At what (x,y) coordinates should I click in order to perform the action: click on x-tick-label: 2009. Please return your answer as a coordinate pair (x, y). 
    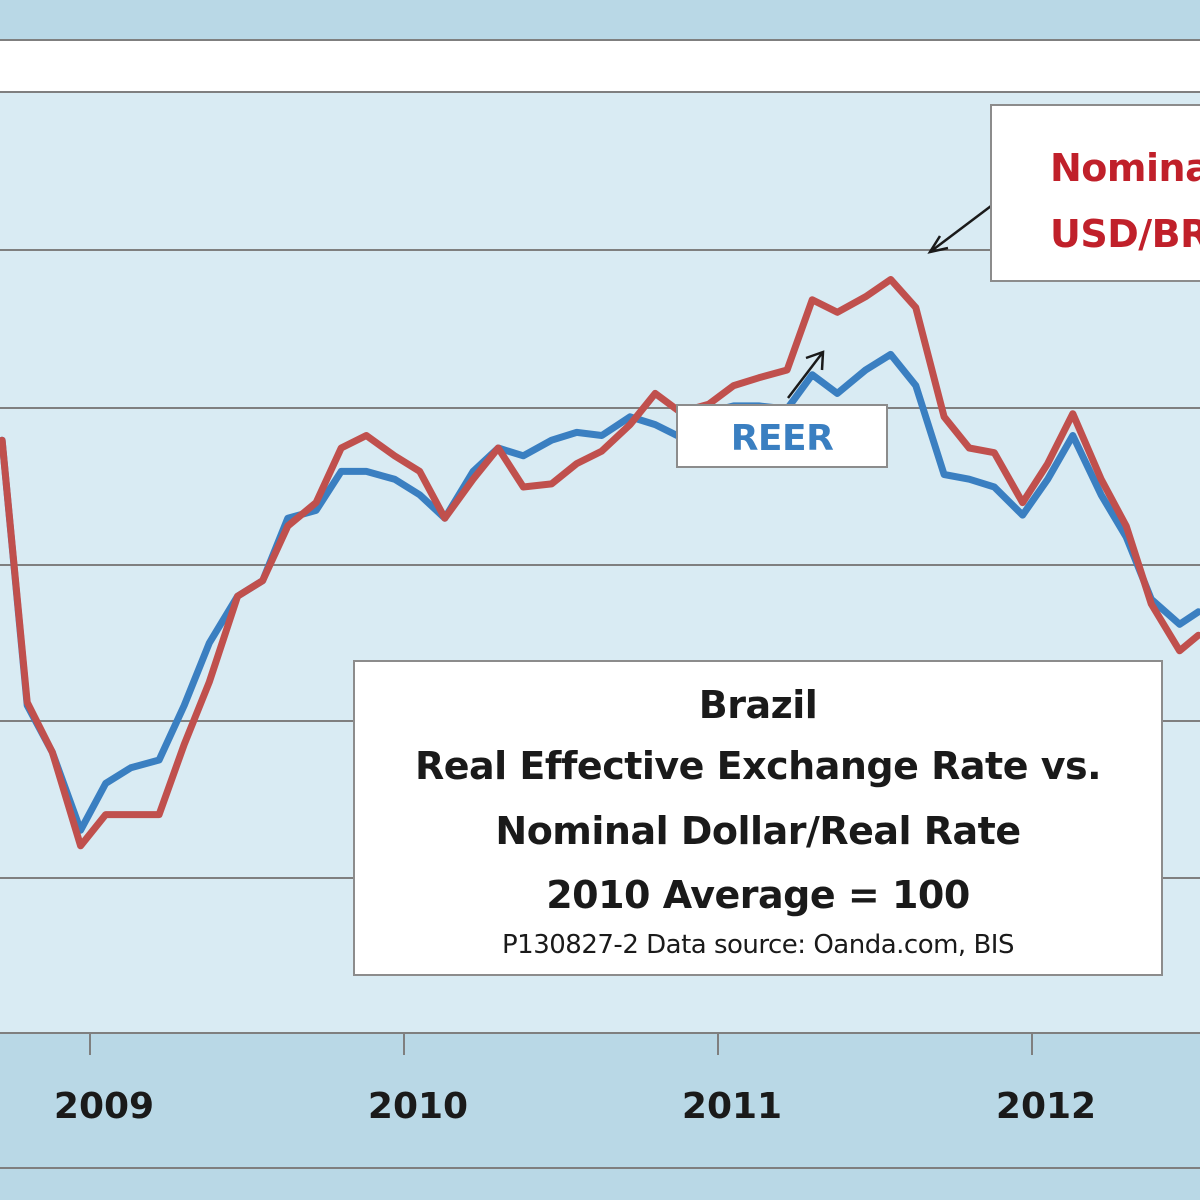
    Looking at the image, I should click on (104, 1106).